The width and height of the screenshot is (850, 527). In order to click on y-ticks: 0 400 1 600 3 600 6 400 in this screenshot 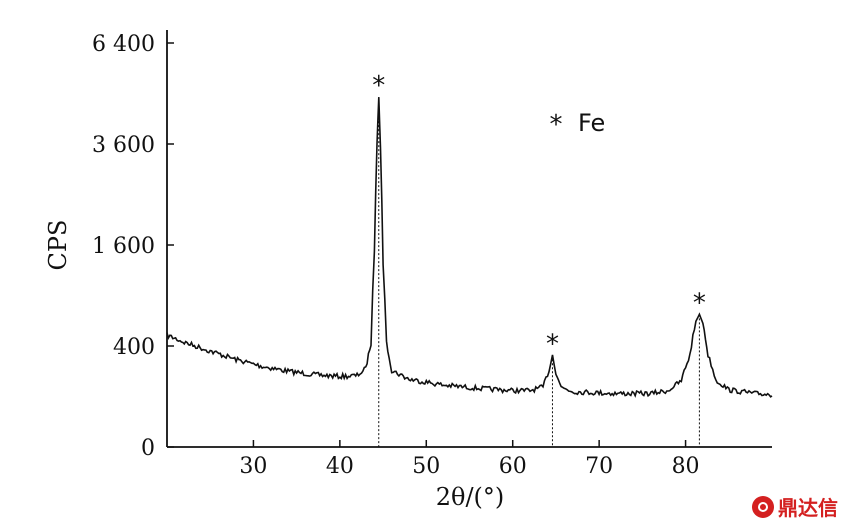, I will do `click(133, 246)`.